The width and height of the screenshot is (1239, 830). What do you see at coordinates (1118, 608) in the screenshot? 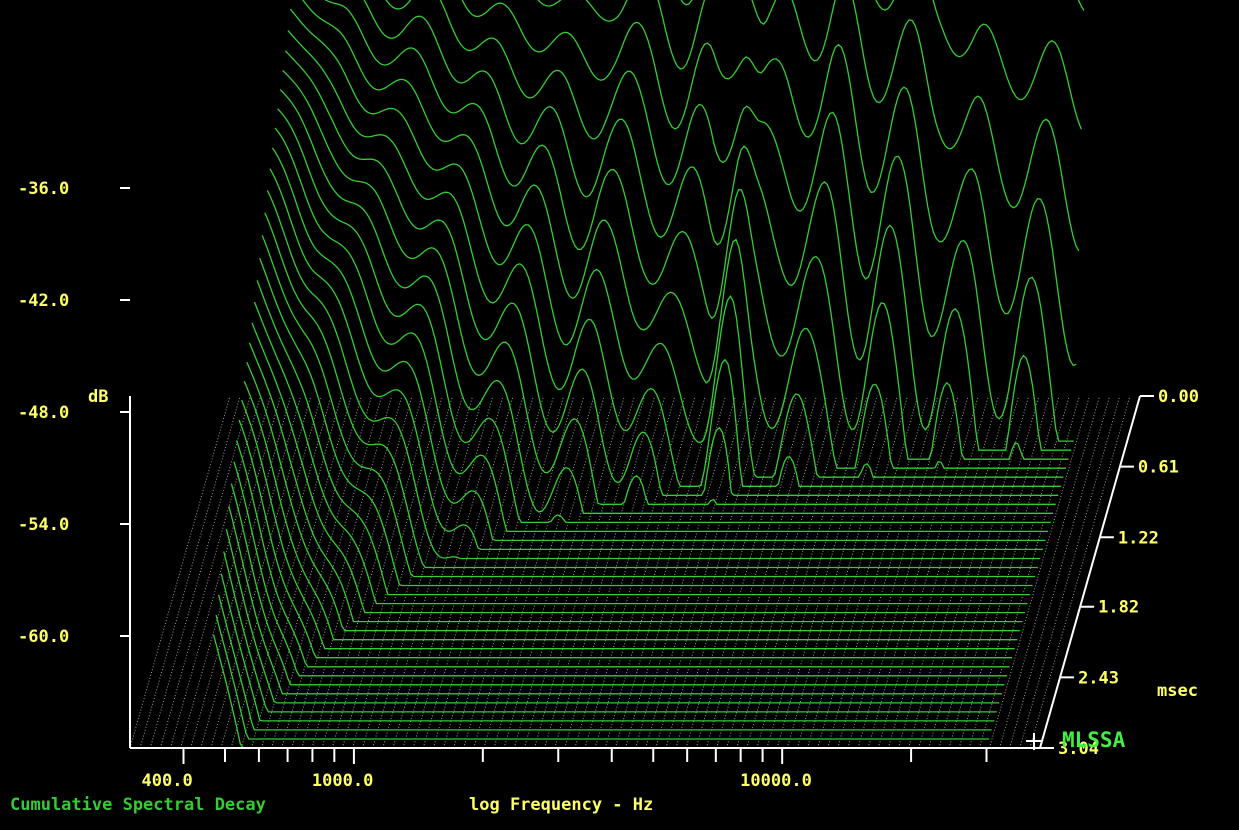
I see `time-tick-label: 1.82` at bounding box center [1118, 608].